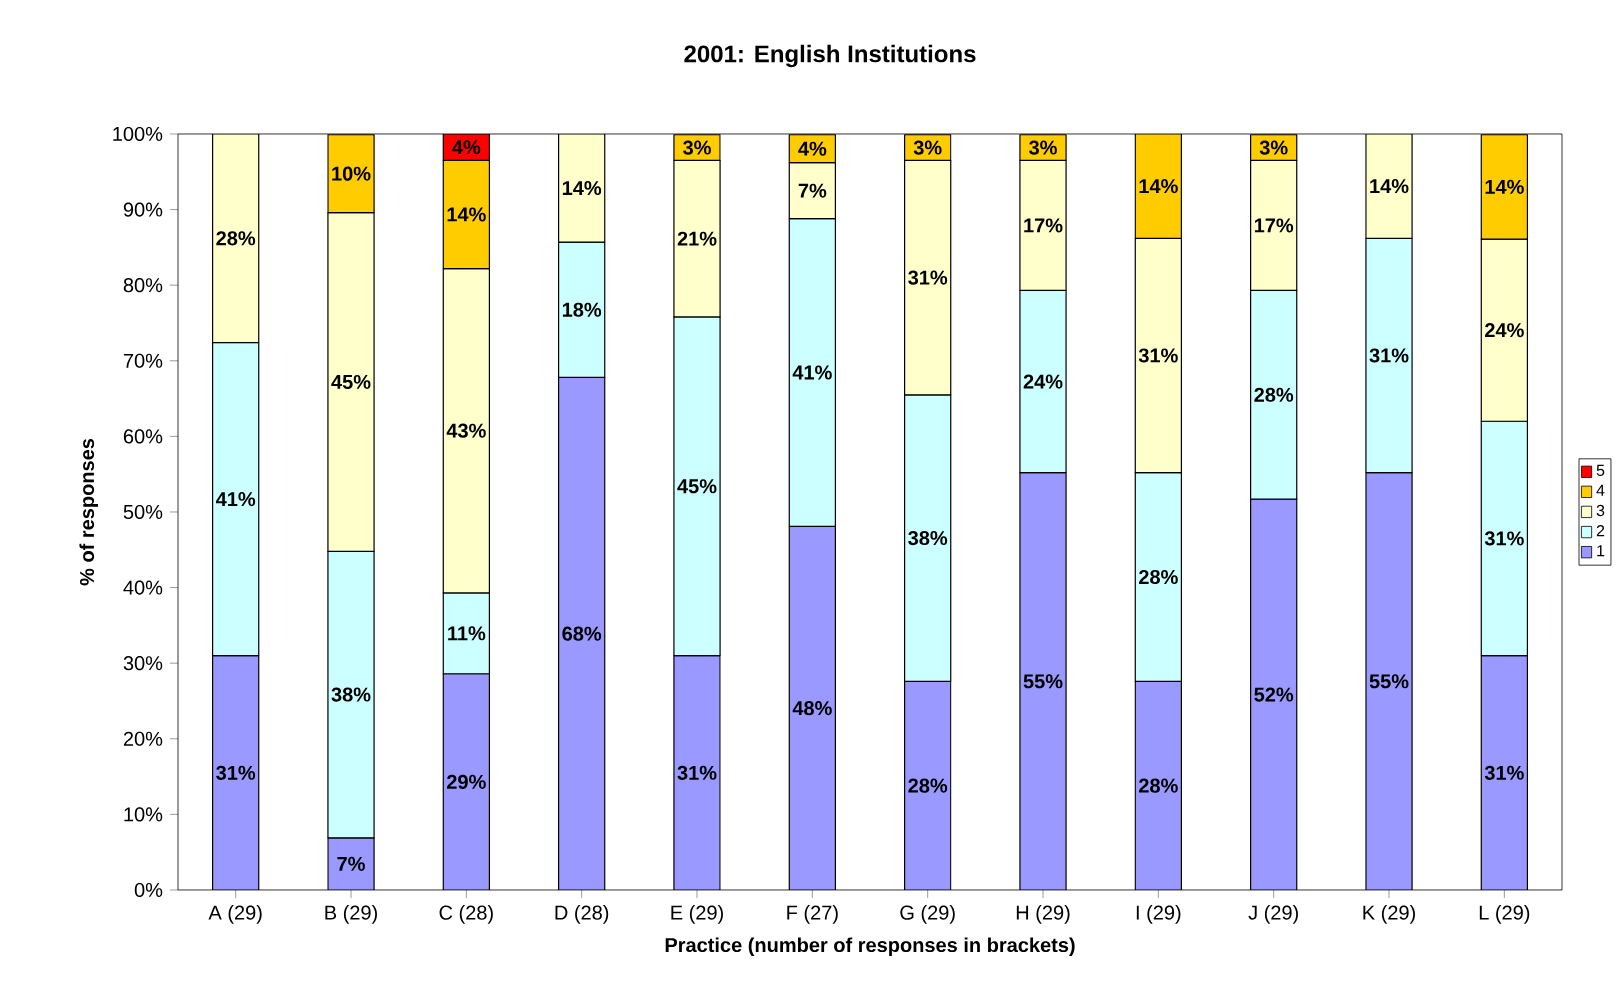 The image size is (1622, 1004). What do you see at coordinates (143, 587) in the screenshot?
I see `y-tick-label: 40%` at bounding box center [143, 587].